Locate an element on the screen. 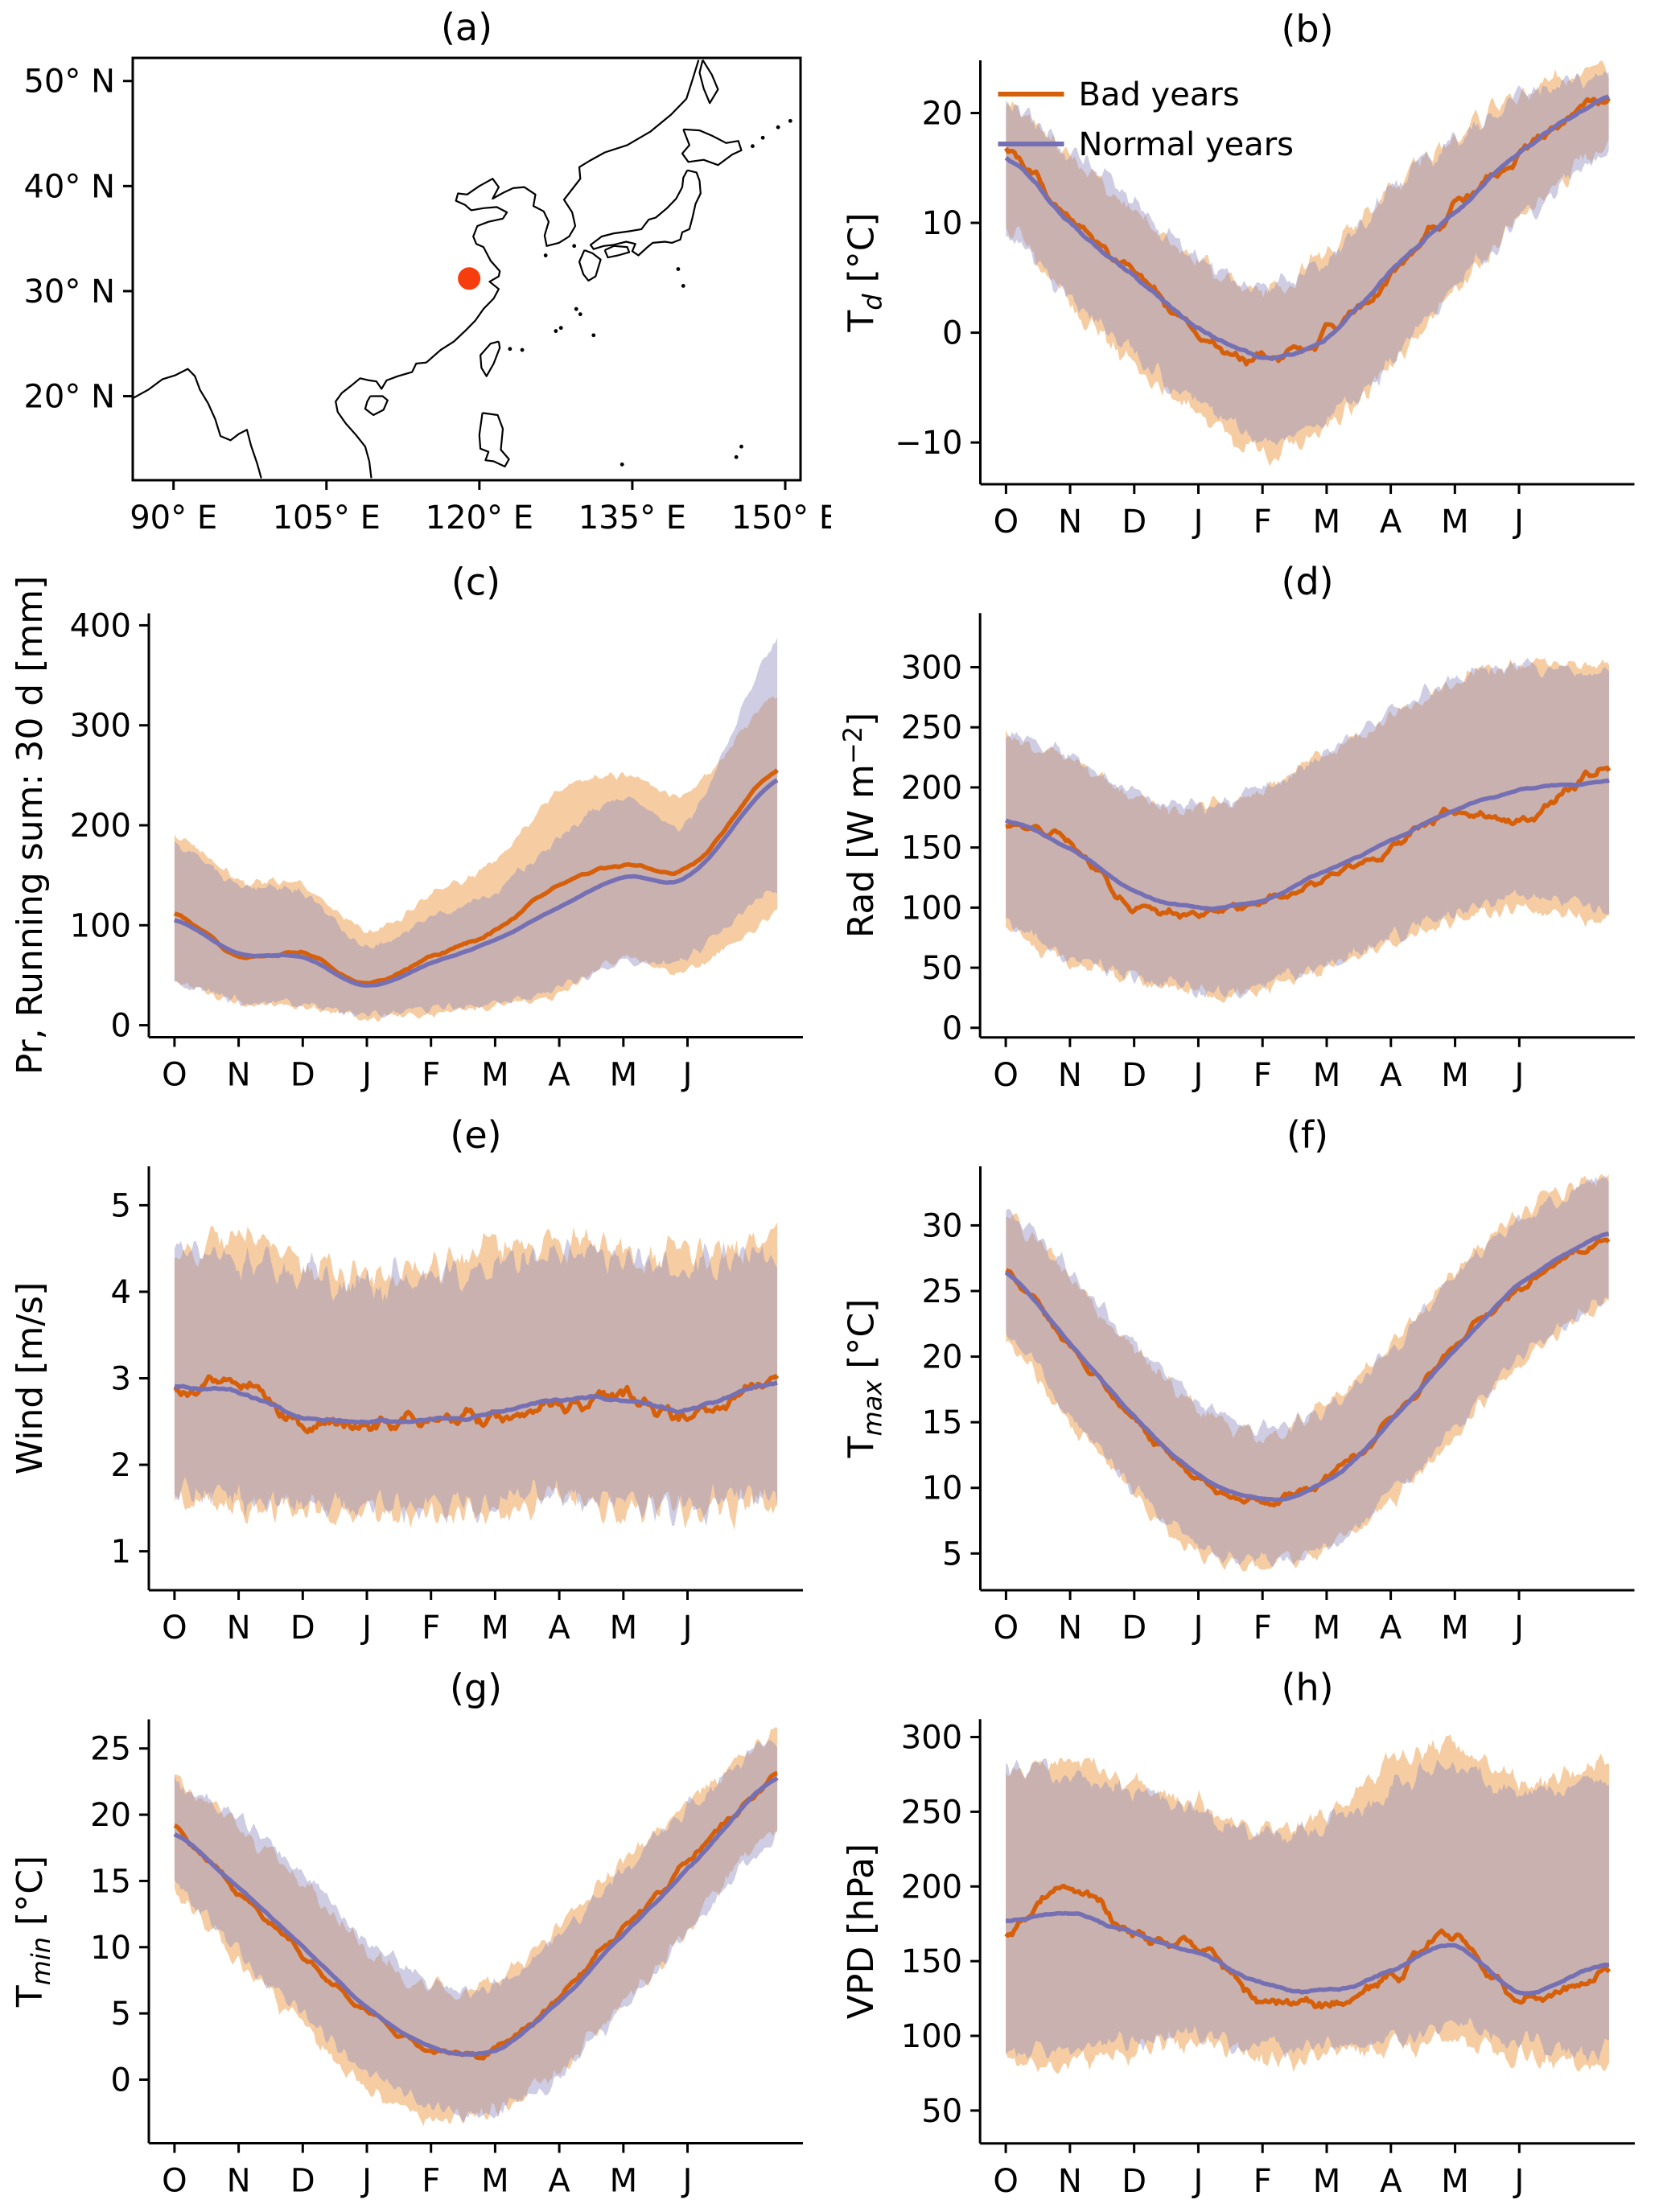  panel-h-svg: (h) 50 100 150 200 250 300 O N D J F M A M J VPD [hPa] is located at coordinates (1238, 1933).